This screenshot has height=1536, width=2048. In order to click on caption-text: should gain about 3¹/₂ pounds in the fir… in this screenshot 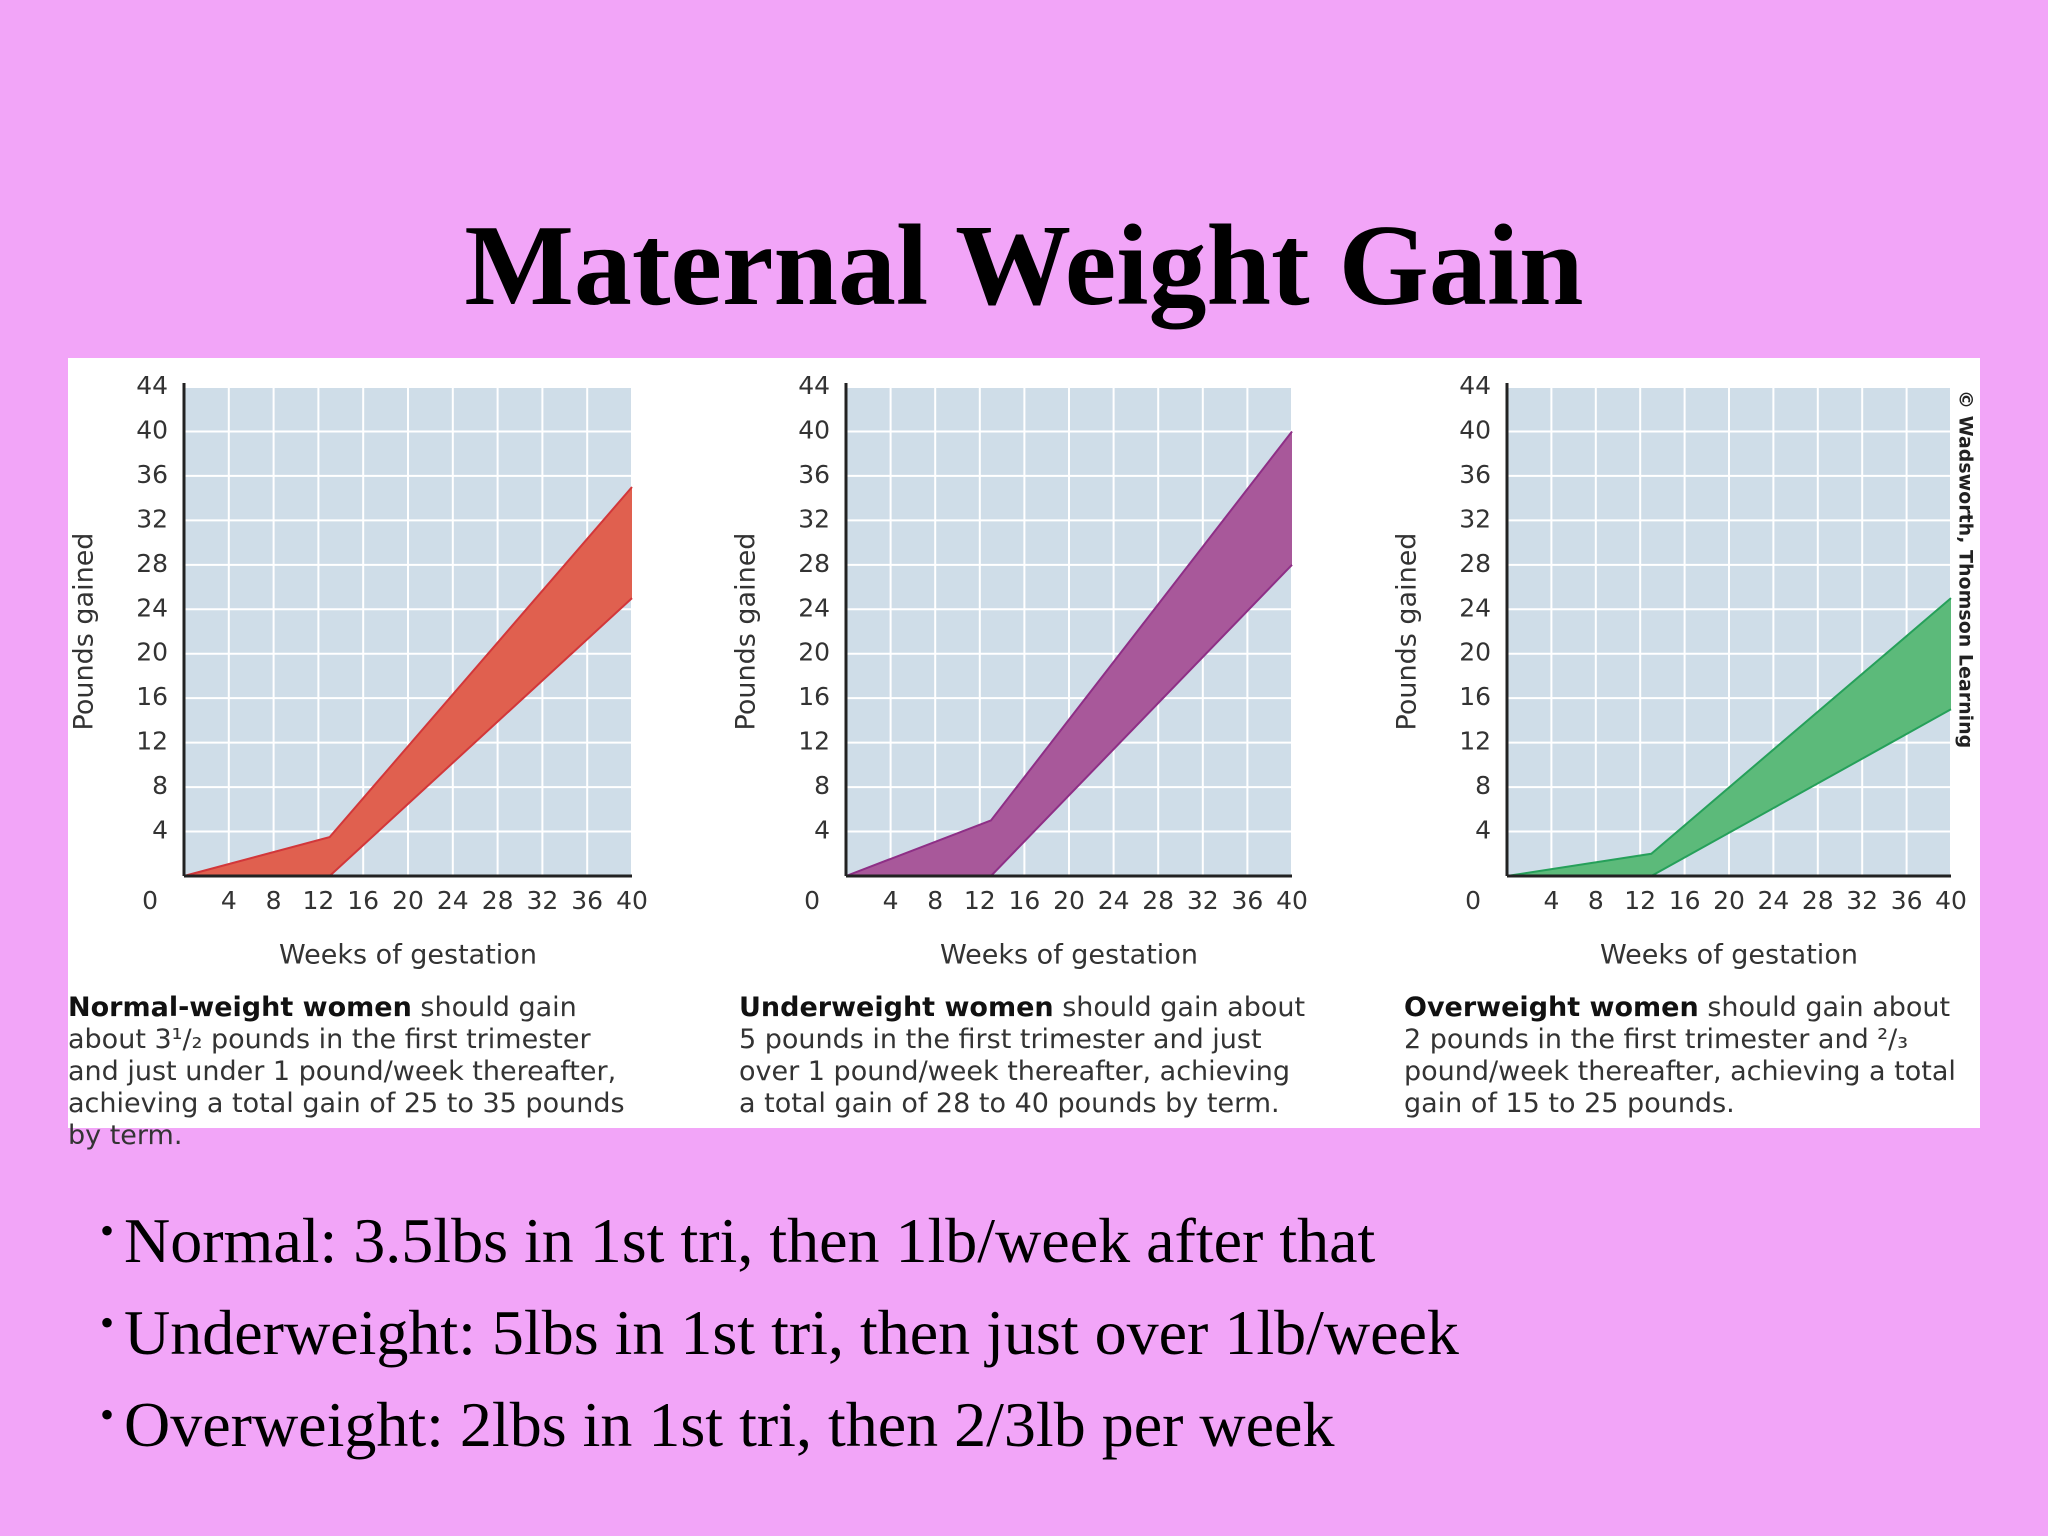, I will do `click(346, 1071)`.